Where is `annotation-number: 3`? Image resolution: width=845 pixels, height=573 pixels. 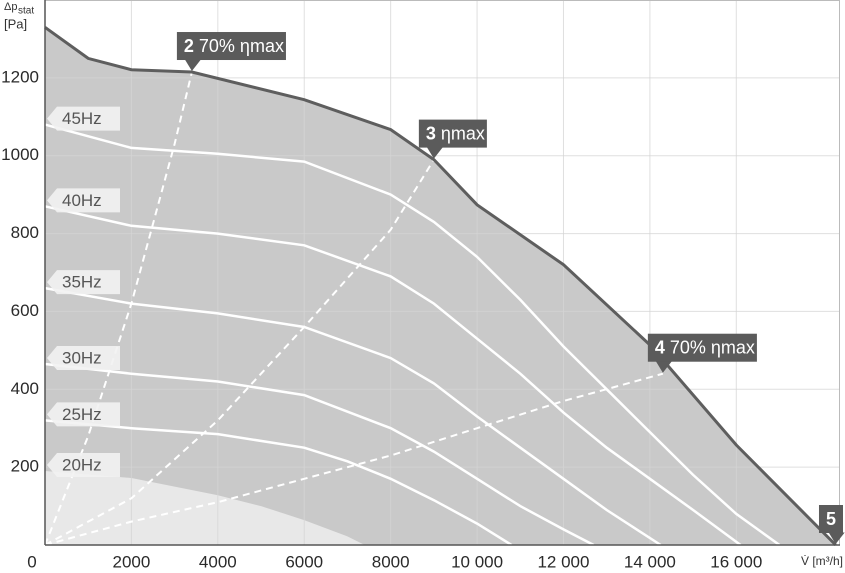
annotation-number: 3 is located at coordinates (431, 133).